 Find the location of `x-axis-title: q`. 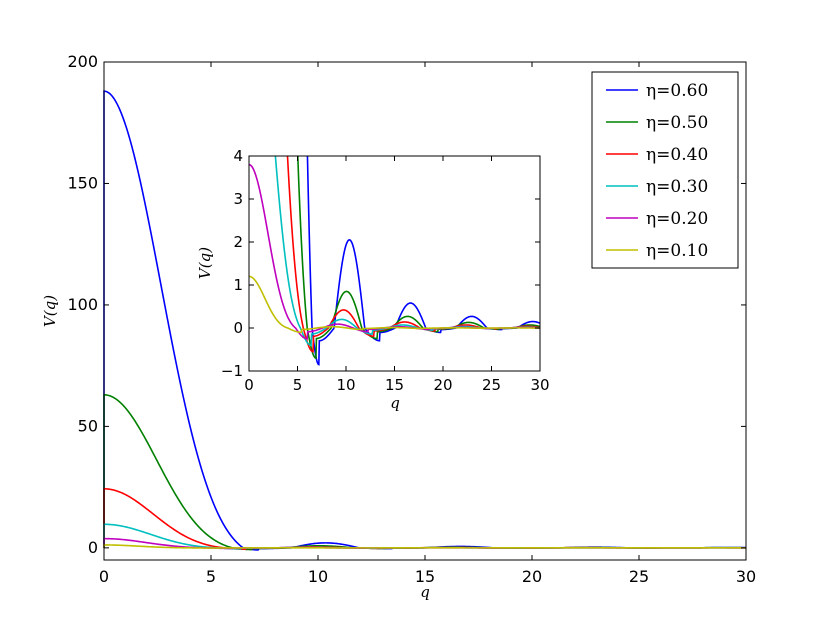

x-axis-title: q is located at coordinates (425, 592).